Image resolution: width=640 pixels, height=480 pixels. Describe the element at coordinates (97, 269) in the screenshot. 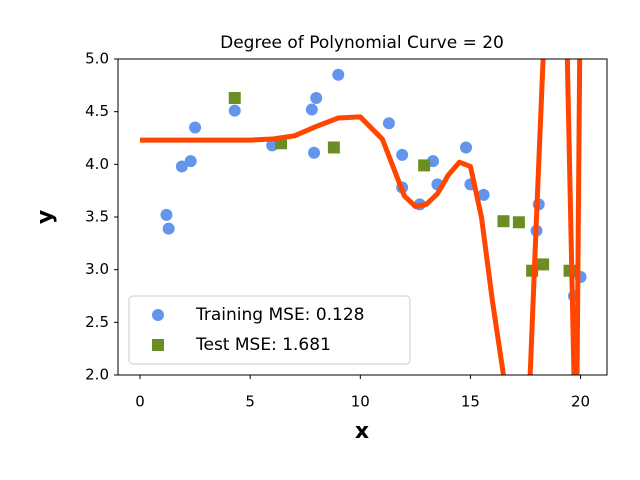

I see `y-tick-label: 3.0` at that location.